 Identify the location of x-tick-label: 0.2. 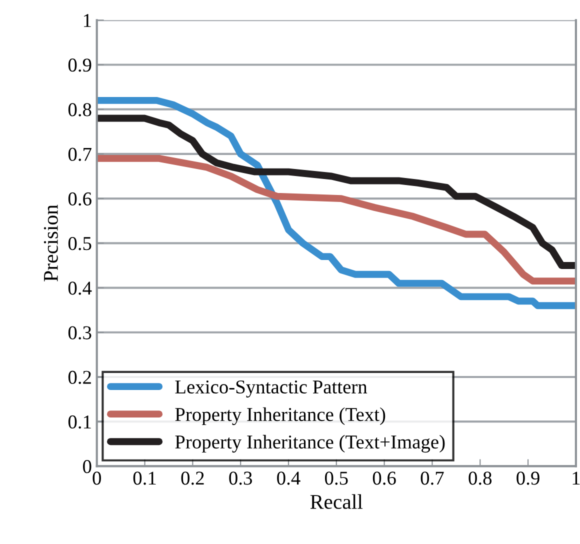
(192, 478).